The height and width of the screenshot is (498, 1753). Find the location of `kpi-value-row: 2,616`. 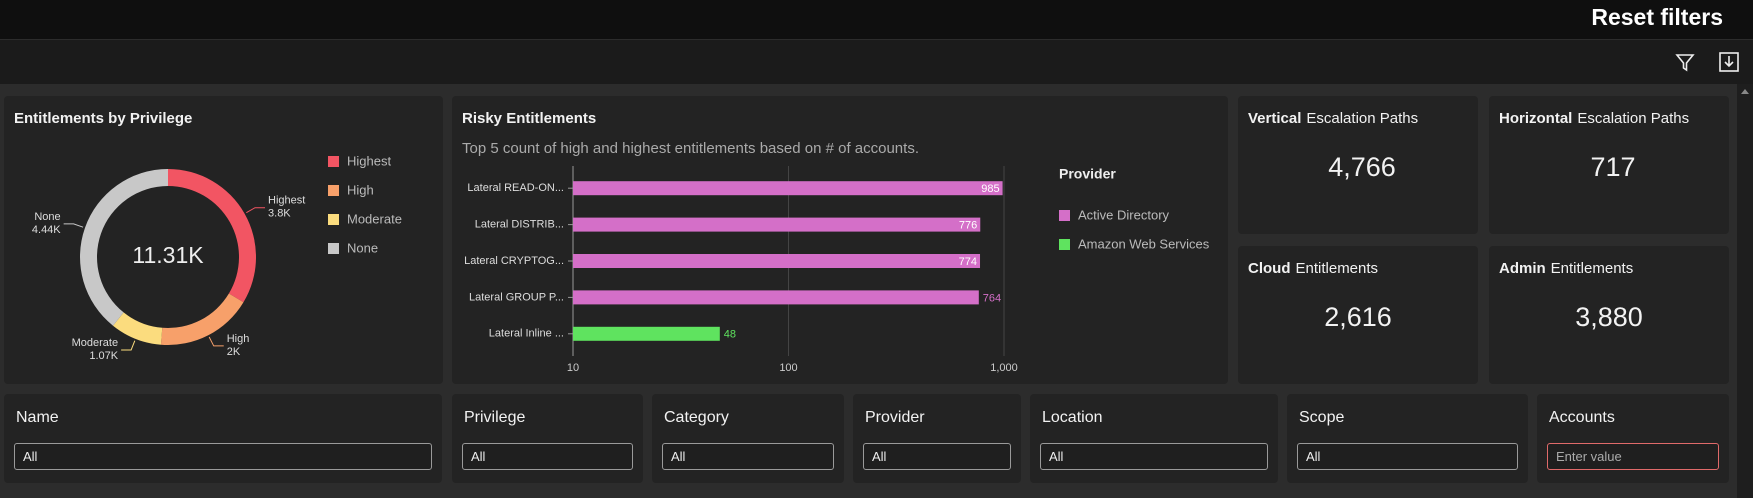

kpi-value-row: 2,616 is located at coordinates (1358, 317).